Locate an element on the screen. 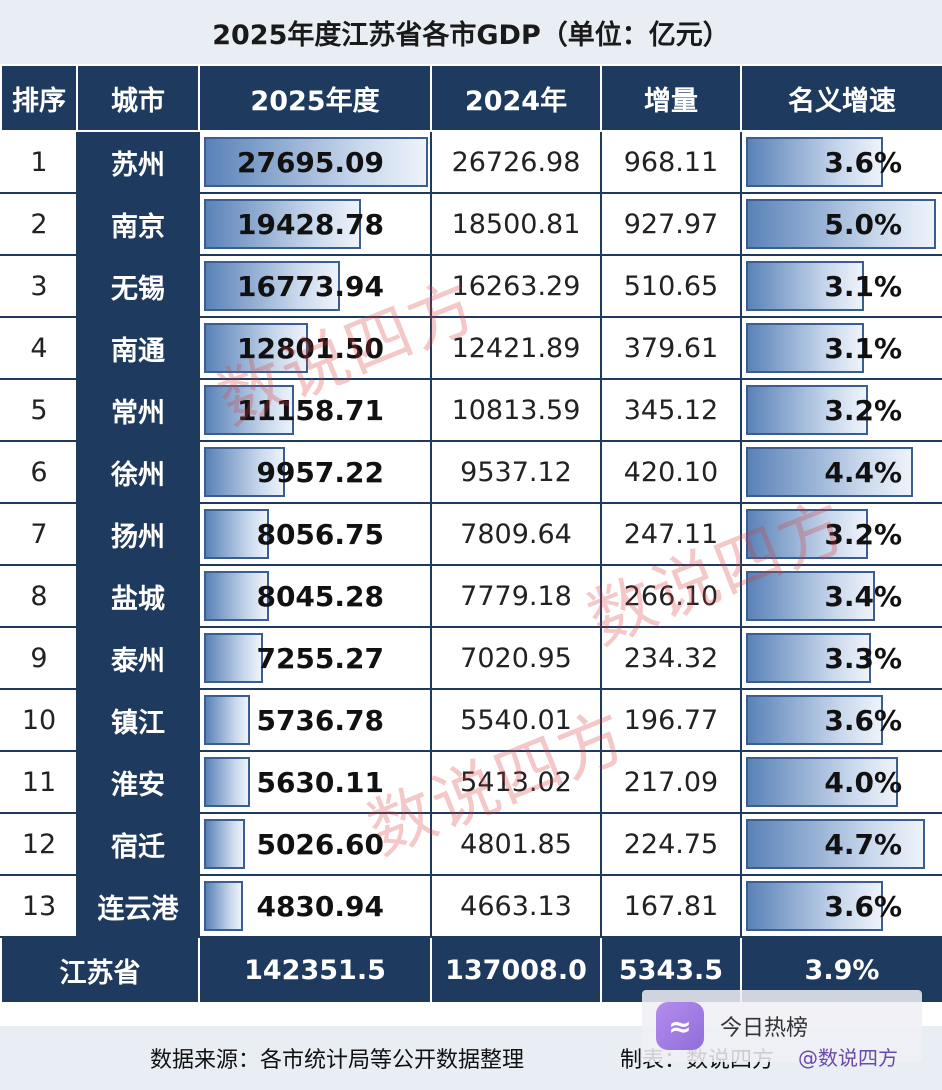  table-row: 10 镇江 5736.78 5540.01 196.77 3.6% is located at coordinates (471, 720).